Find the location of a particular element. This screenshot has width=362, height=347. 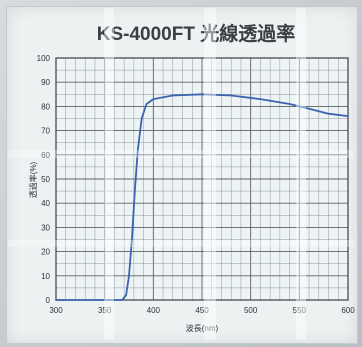

x-tick-labels: 300 350 400 450 500 550 600 is located at coordinates (202, 310).